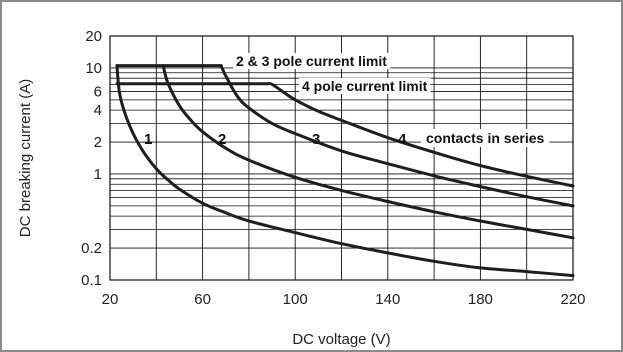 The height and width of the screenshot is (352, 623). I want to click on limit-label-2-3-pole: 2 & 3 pole current limit, so click(311, 61).